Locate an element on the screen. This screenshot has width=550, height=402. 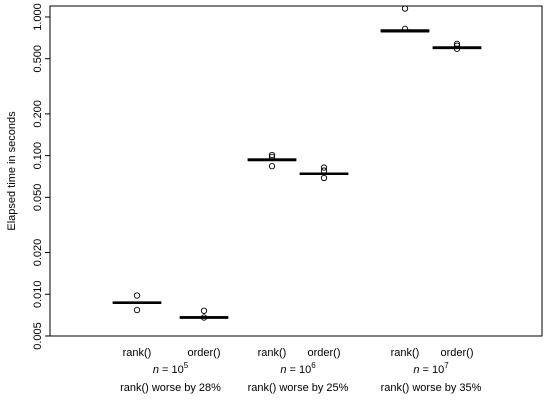
group-note: rank() worse by 28% is located at coordinates (170, 388).